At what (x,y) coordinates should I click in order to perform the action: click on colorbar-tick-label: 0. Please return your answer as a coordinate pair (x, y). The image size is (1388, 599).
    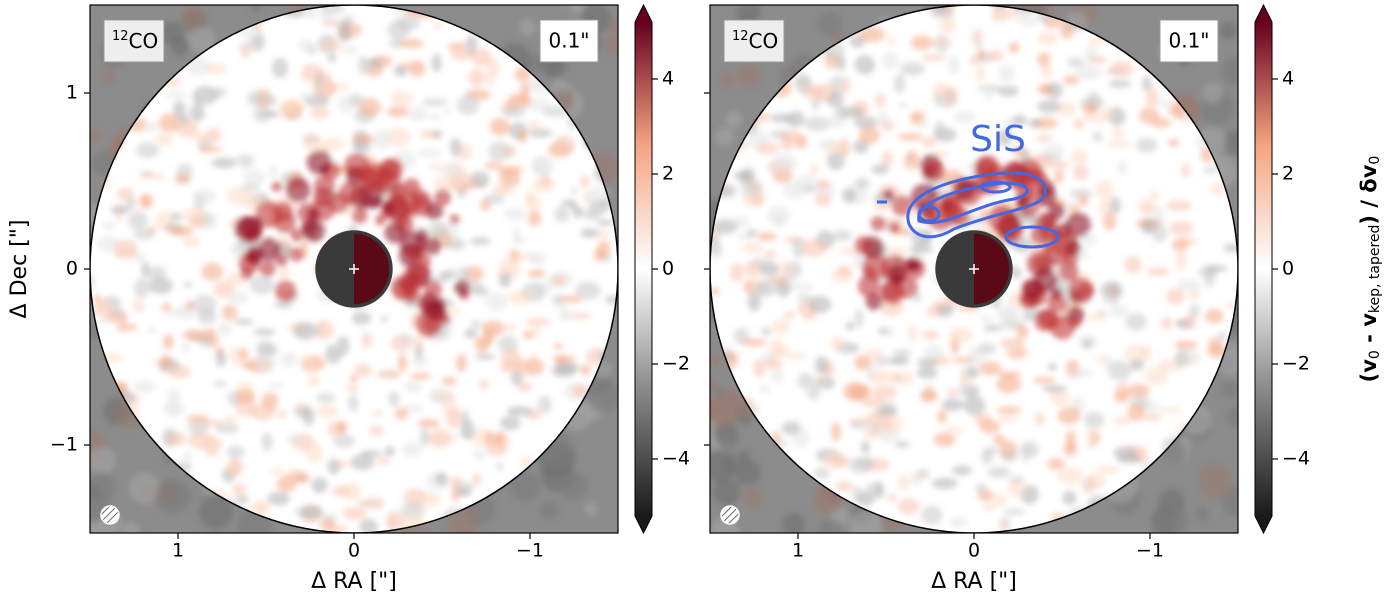
    Looking at the image, I should click on (1288, 269).